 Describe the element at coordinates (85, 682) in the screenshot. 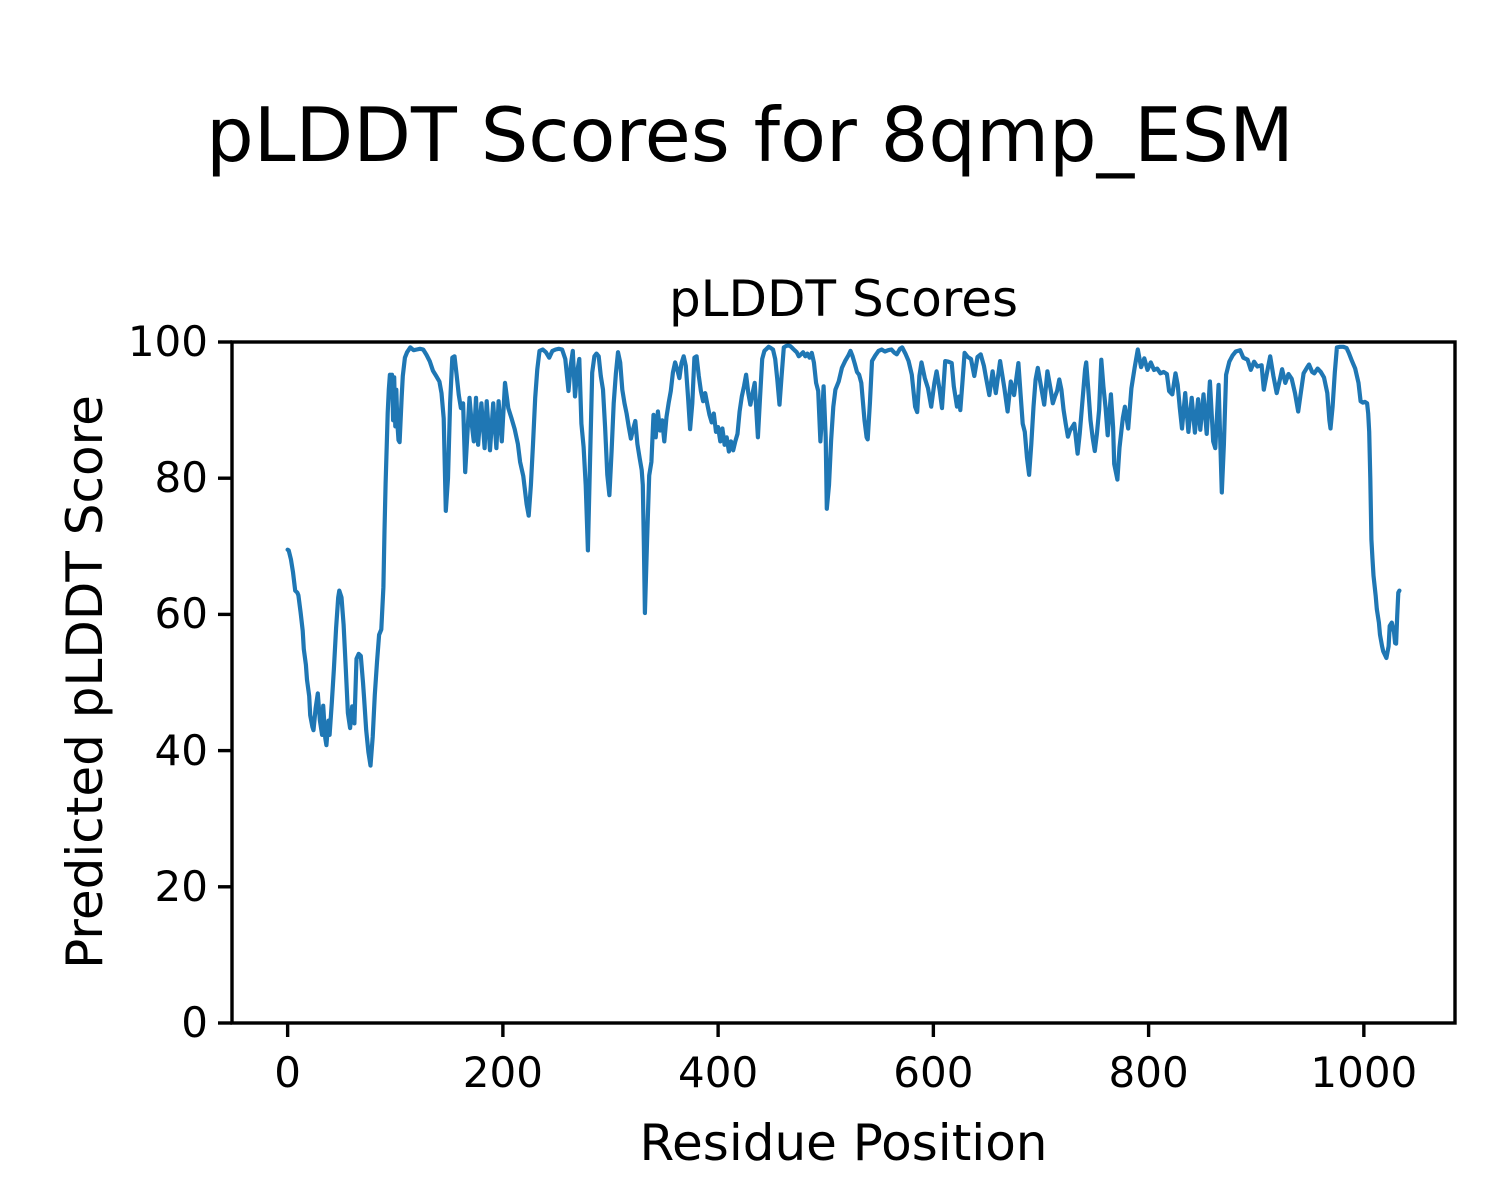

I see `y-axis-label-text: Predicted pLDDT Score` at that location.